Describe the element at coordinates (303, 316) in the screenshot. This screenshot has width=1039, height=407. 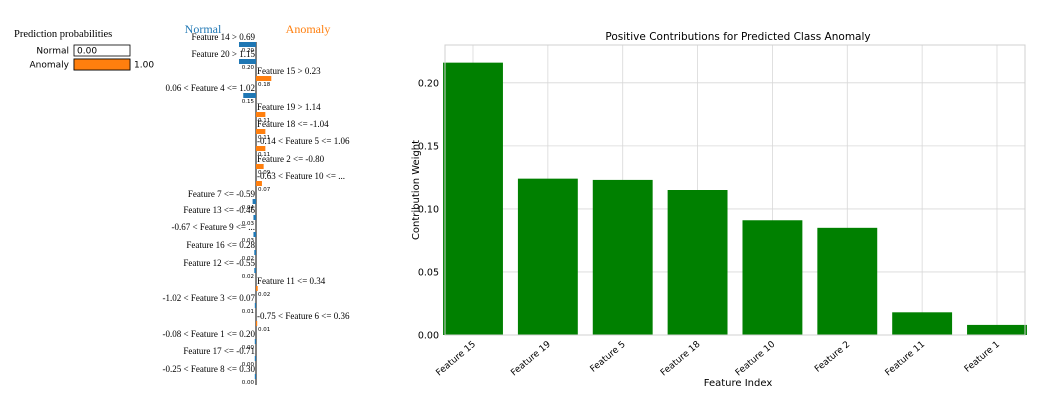
I see `feature-condition-label: -0.75 < Feature 6 <= 0.36` at that location.